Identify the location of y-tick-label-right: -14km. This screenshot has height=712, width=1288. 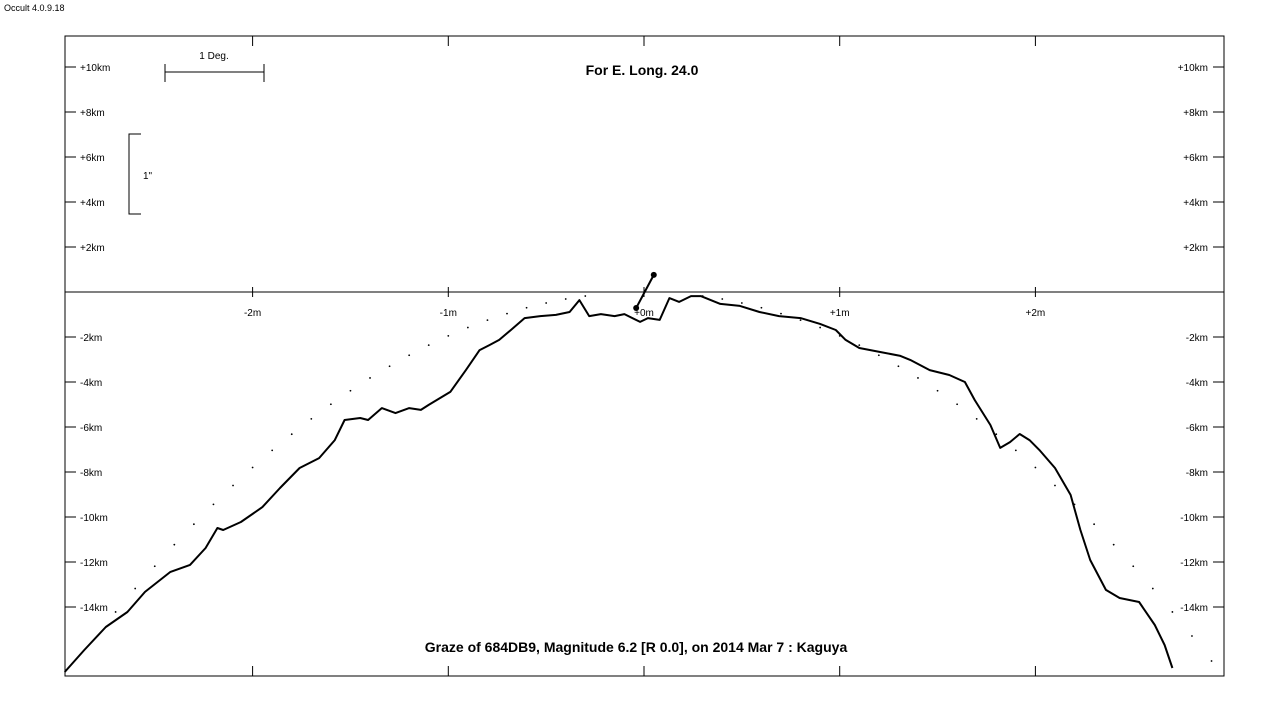
(1194, 608).